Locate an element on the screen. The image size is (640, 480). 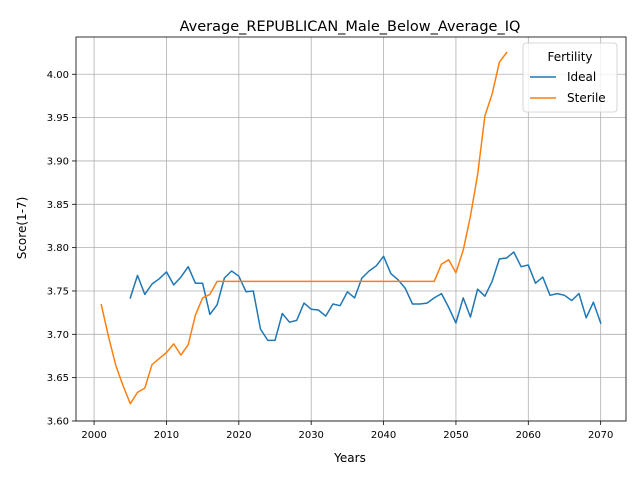
legend-box is located at coordinates (570, 77).